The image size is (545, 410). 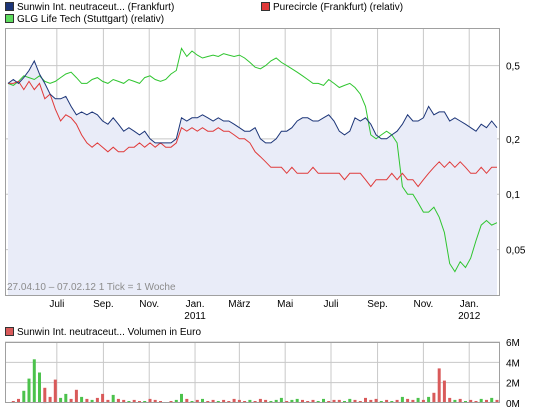 I want to click on legend-swatch-purecircle, so click(x=265, y=6).